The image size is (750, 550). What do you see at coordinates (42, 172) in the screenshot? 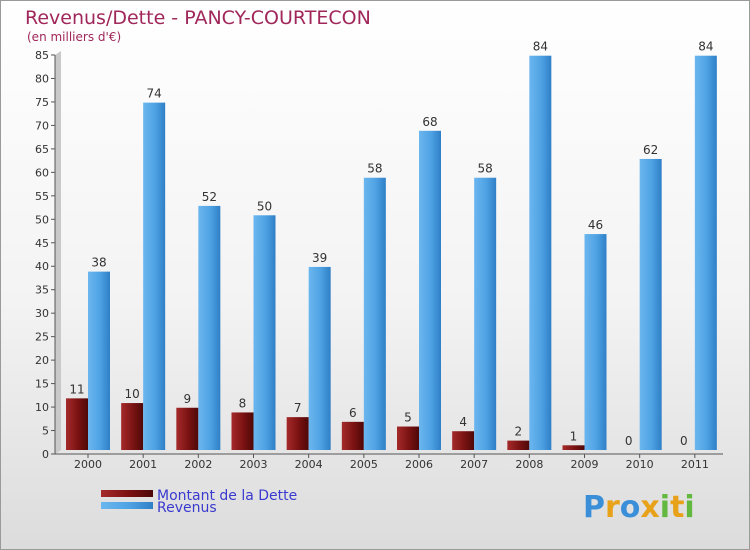
I see `y-tick-label: 60` at bounding box center [42, 172].